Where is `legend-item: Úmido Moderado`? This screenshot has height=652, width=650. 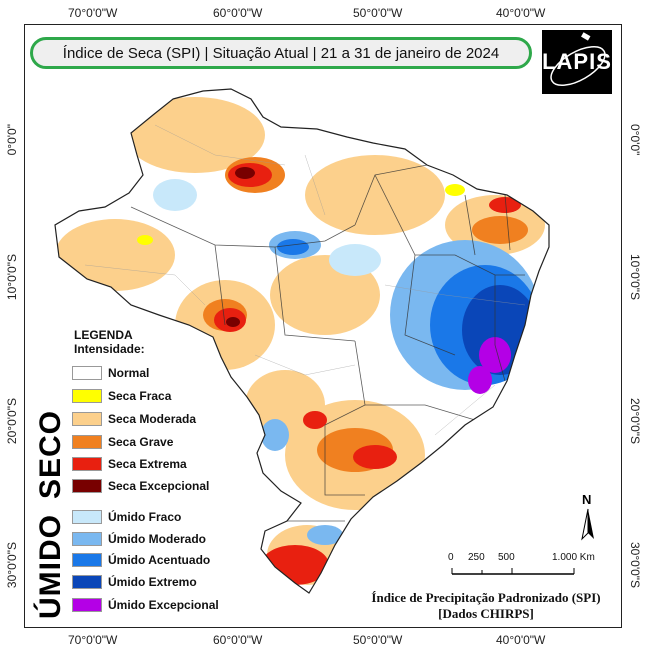
legend-item: Úmido Moderado is located at coordinates (139, 539).